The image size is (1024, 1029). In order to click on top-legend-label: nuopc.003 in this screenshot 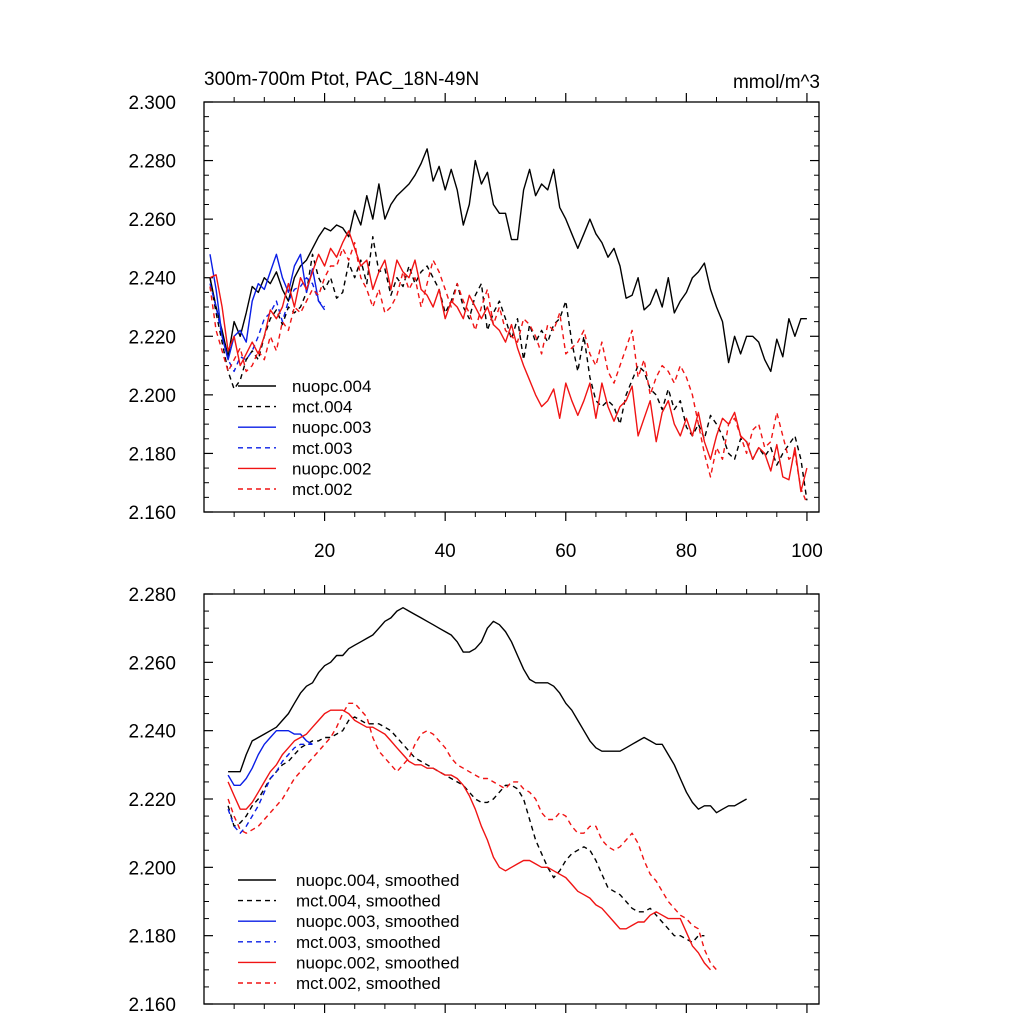, I will do `click(331, 427)`.